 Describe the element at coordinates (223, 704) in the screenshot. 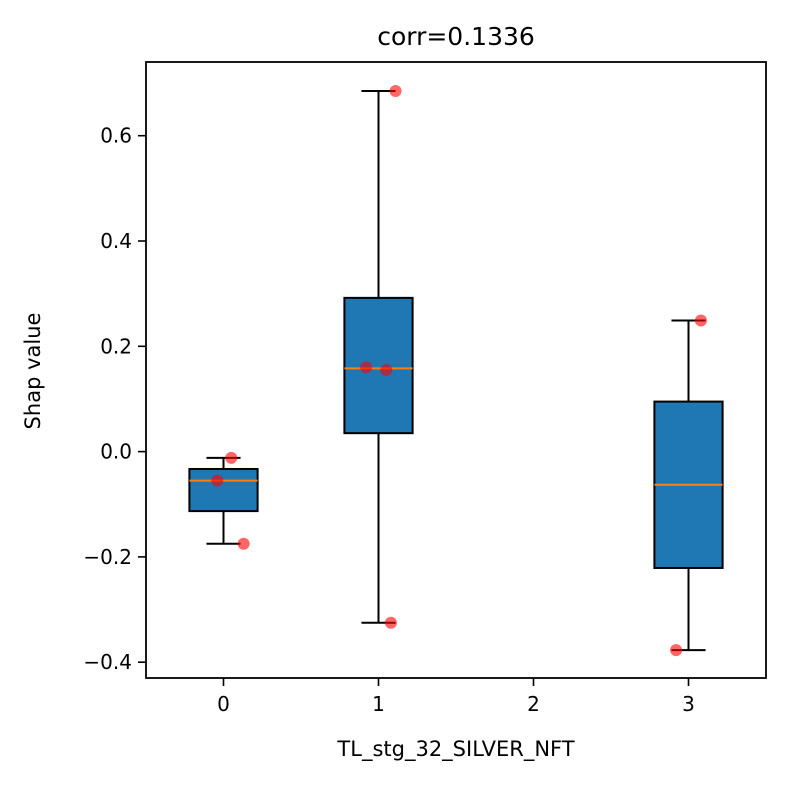

I see `x-tick-label-0: 0` at that location.